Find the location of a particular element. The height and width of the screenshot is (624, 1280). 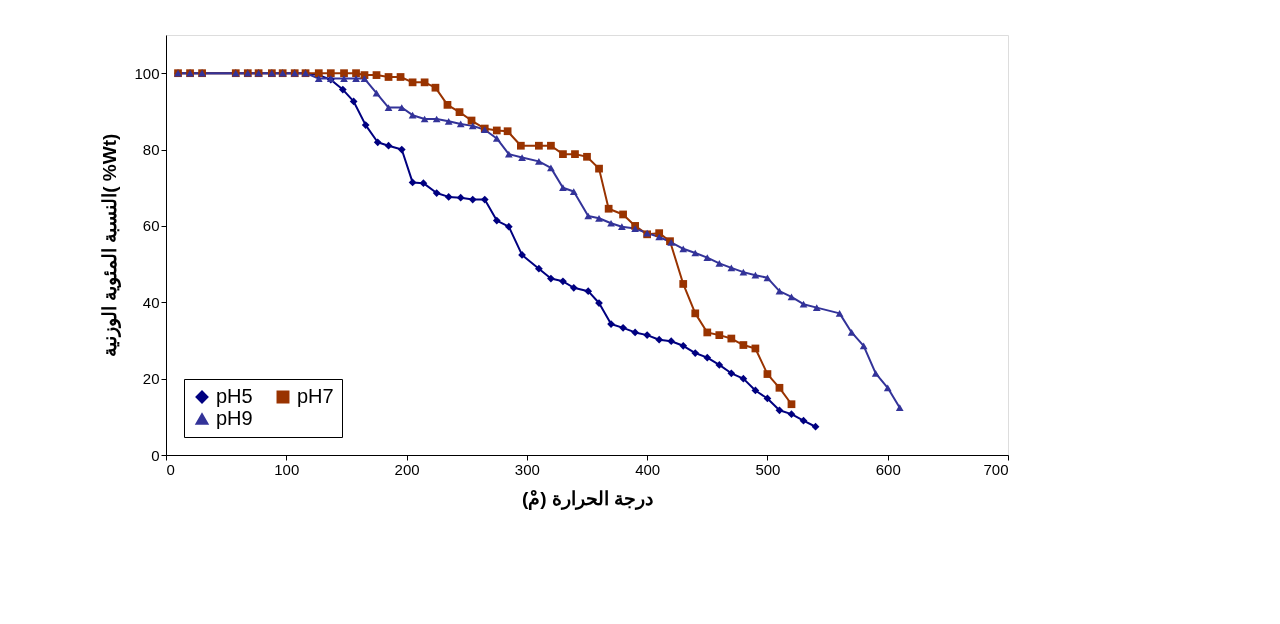

x-tick-label: 400 is located at coordinates (648, 469).